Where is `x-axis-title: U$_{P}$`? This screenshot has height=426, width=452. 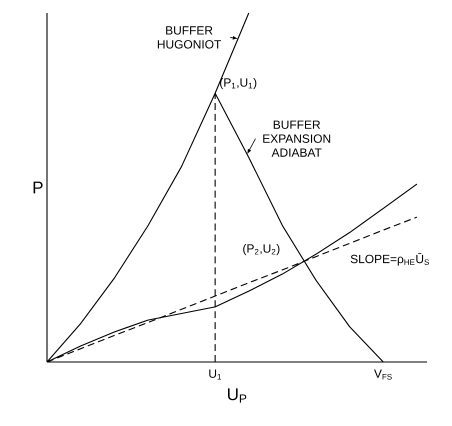
x-axis-title: U$_{P}$ is located at coordinates (237, 395).